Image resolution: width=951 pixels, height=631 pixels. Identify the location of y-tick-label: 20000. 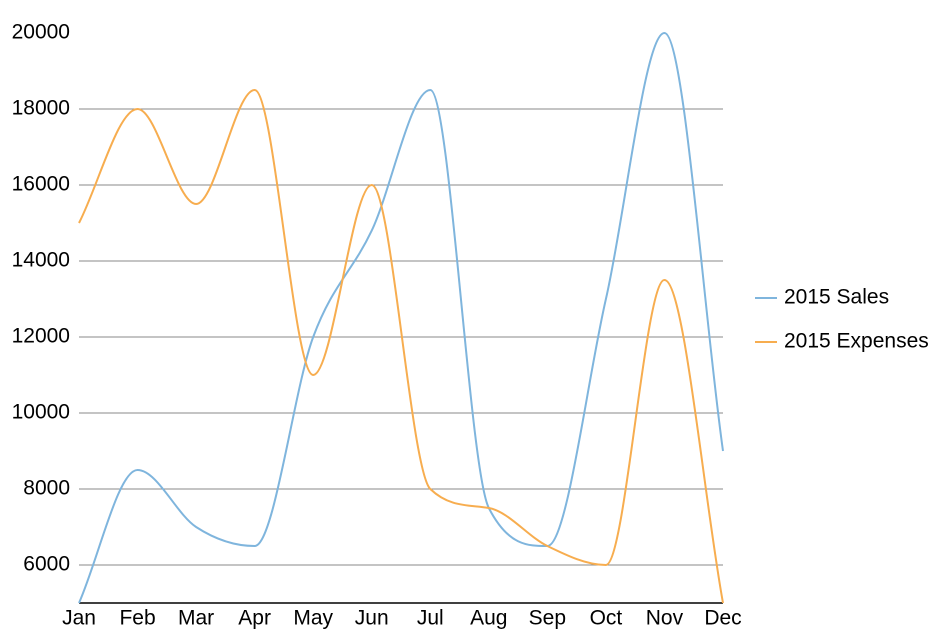
(41, 32).